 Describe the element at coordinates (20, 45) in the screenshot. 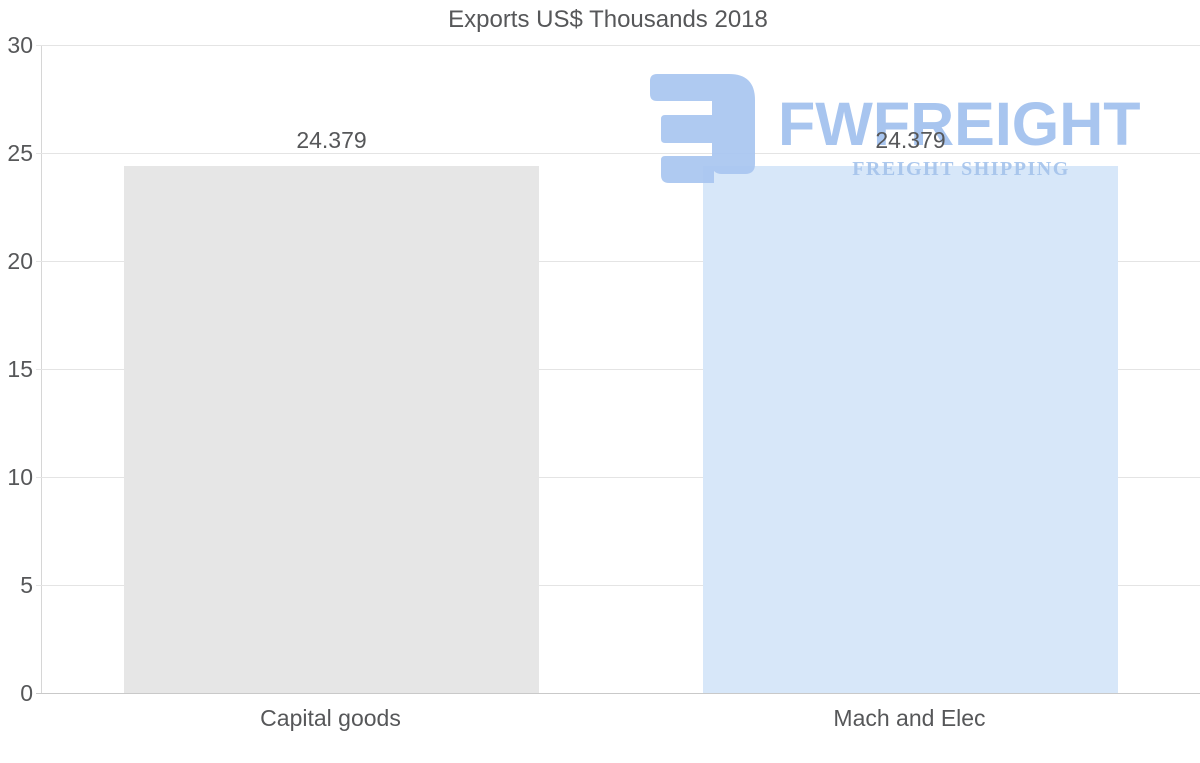

I see `y-tick-label-30: 30` at that location.